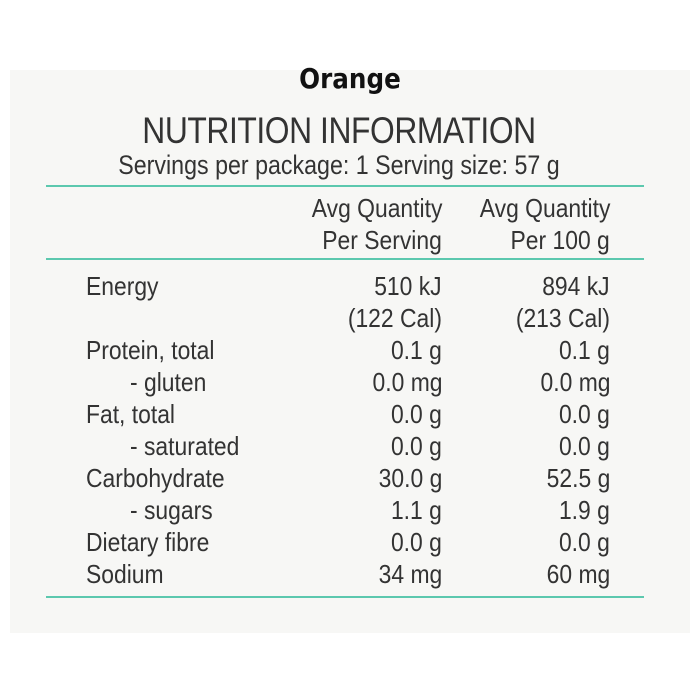 This screenshot has height=700, width=700. I want to click on product-title: Orange, so click(350, 78).